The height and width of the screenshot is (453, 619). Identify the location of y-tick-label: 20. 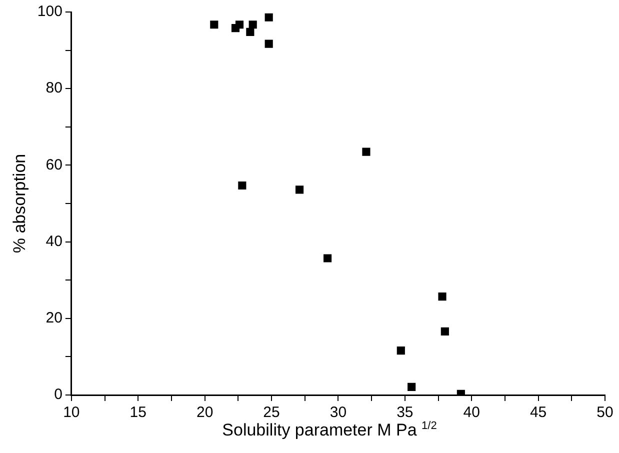
(54, 318).